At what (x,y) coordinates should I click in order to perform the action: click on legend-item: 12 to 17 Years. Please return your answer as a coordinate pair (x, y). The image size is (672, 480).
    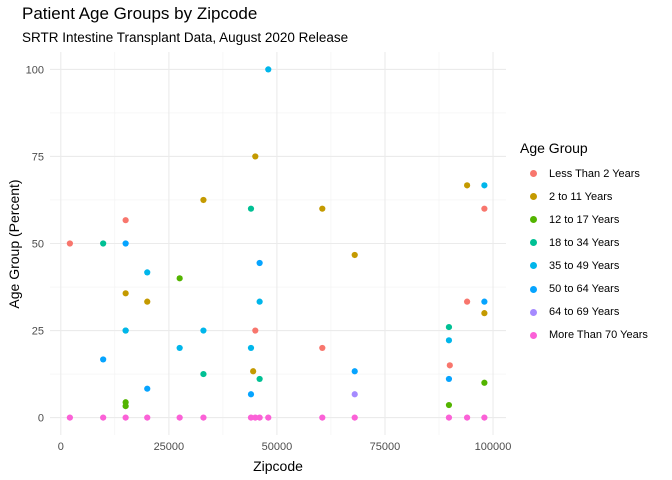
    Looking at the image, I should click on (595, 219).